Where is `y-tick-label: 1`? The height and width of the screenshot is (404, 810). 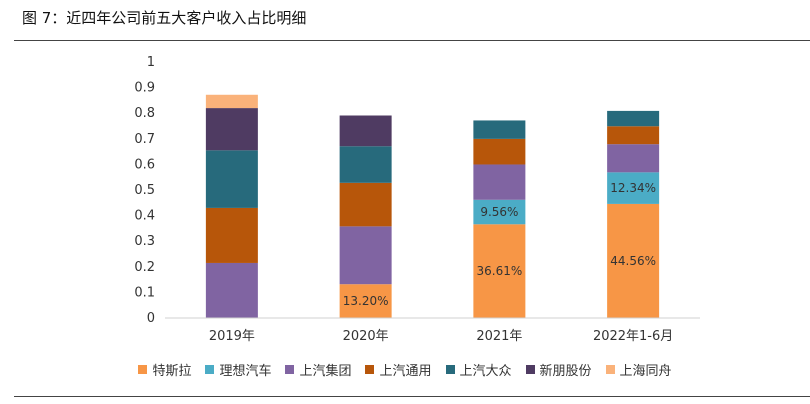 y-tick-label: 1 is located at coordinates (151, 62).